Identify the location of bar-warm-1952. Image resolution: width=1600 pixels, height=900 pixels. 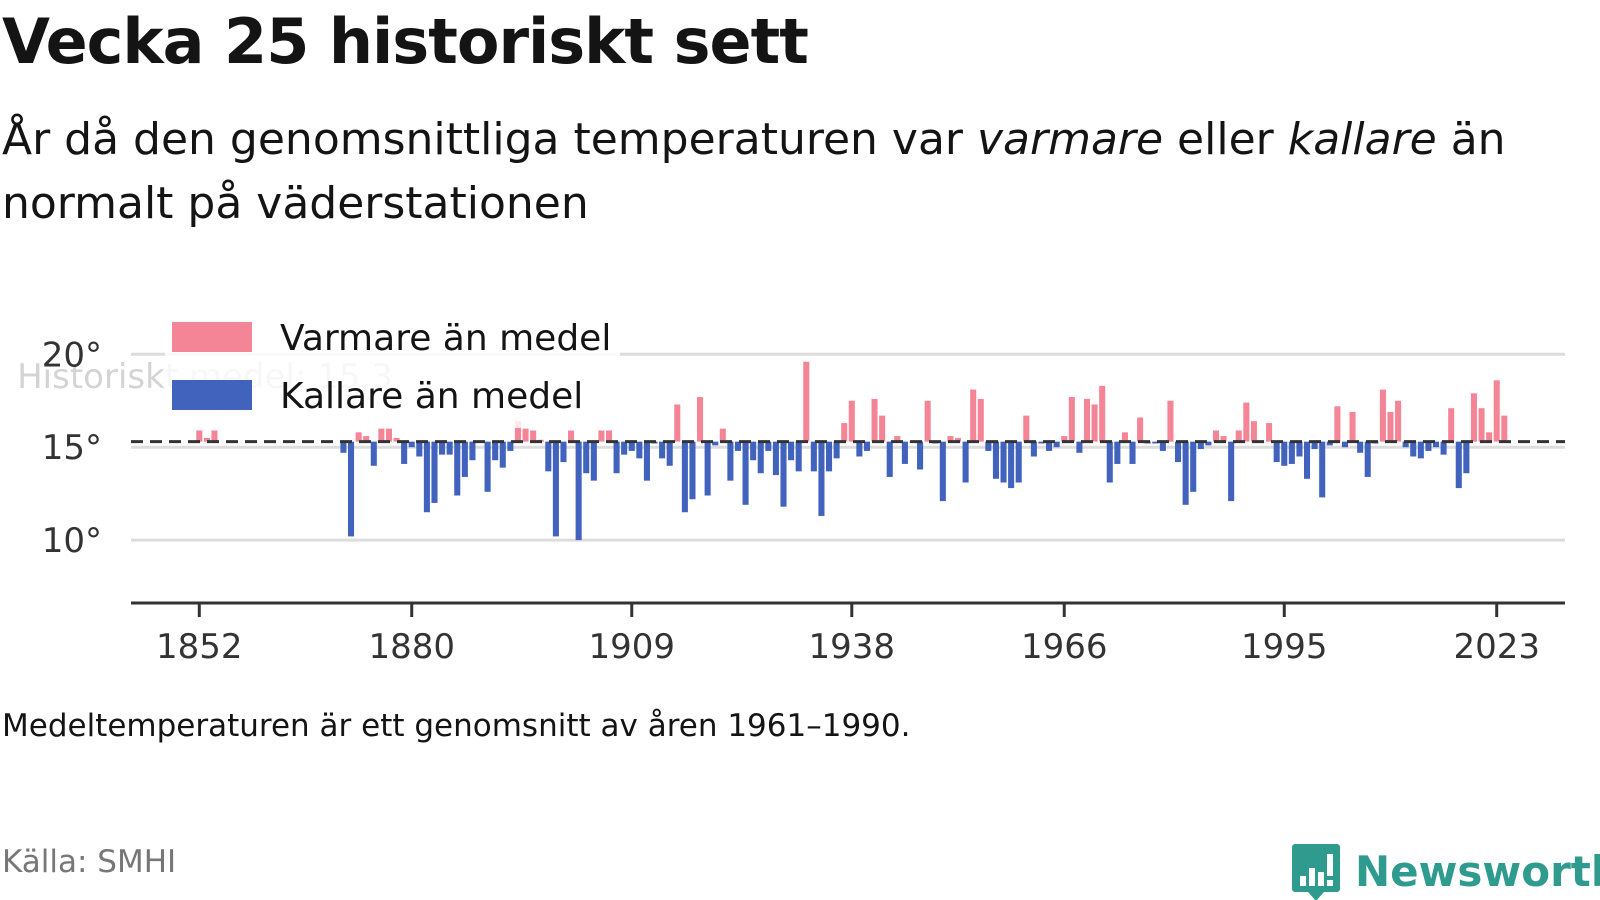
(958, 439).